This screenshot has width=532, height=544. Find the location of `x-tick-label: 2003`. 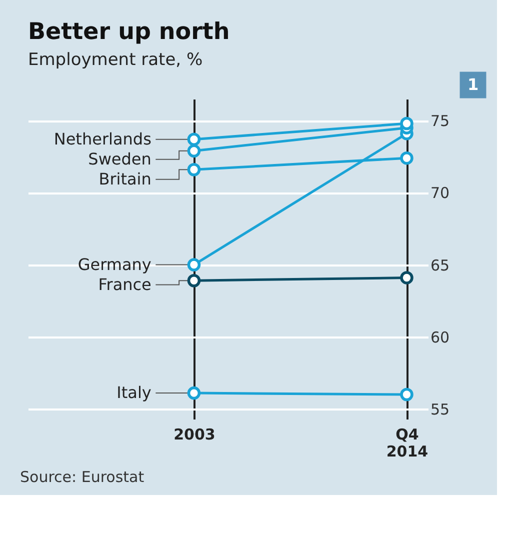

x-tick-label: 2003 is located at coordinates (195, 435).